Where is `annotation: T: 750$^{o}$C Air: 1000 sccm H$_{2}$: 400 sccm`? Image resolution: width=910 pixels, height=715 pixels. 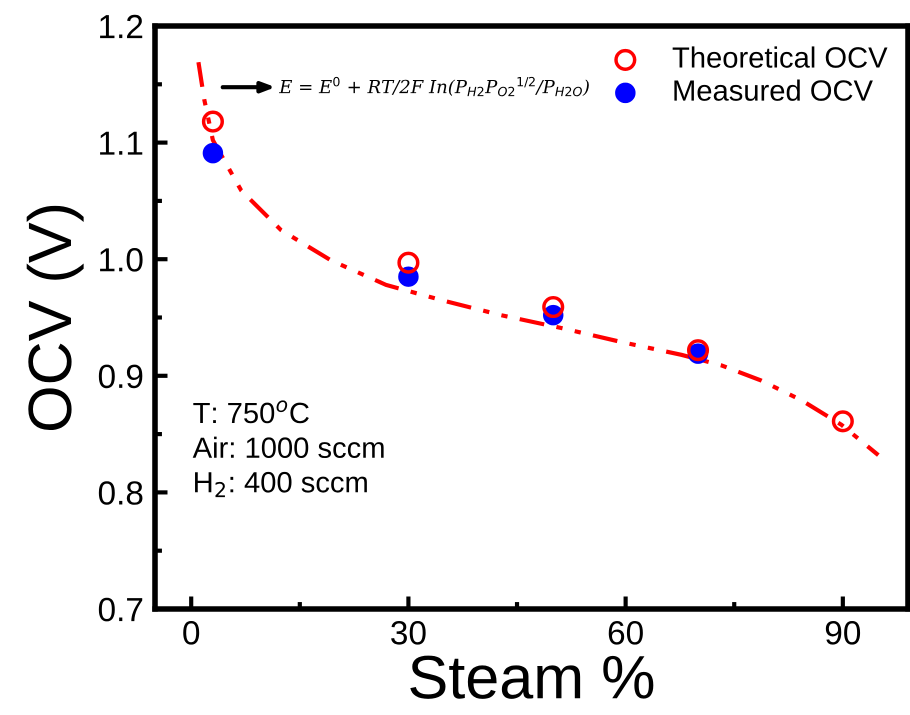 annotation: T: 750$^{o}$C Air: 1000 sccm H$_{2}$: 400 sccm is located at coordinates (288, 449).